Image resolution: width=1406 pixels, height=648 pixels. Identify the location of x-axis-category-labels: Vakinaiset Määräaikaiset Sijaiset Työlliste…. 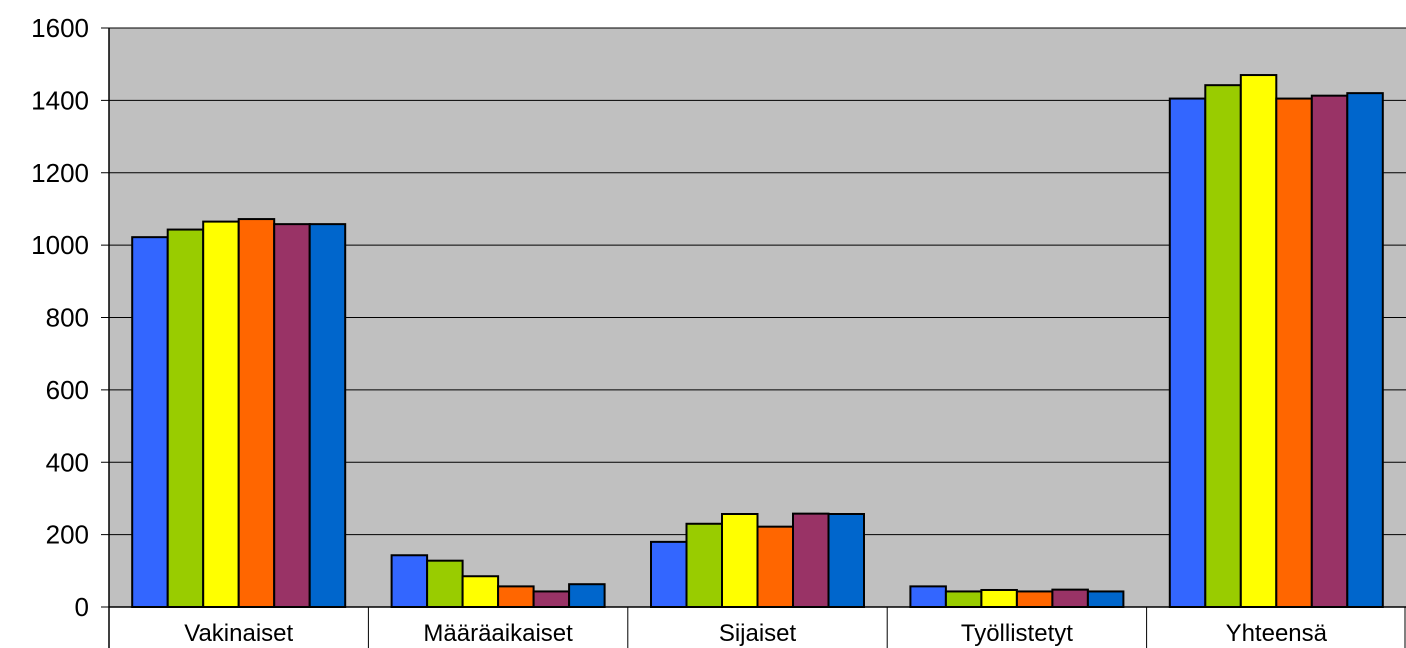
(755, 633).